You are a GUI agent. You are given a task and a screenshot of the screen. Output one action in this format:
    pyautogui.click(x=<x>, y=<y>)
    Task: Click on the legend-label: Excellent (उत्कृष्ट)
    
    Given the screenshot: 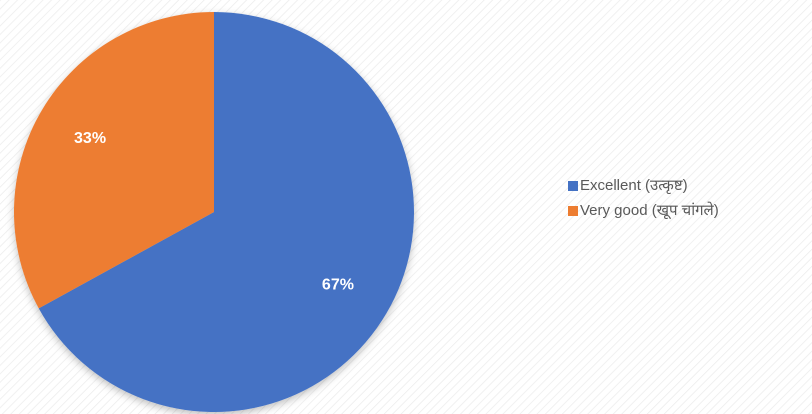 What is the action you would take?
    pyautogui.click(x=634, y=186)
    